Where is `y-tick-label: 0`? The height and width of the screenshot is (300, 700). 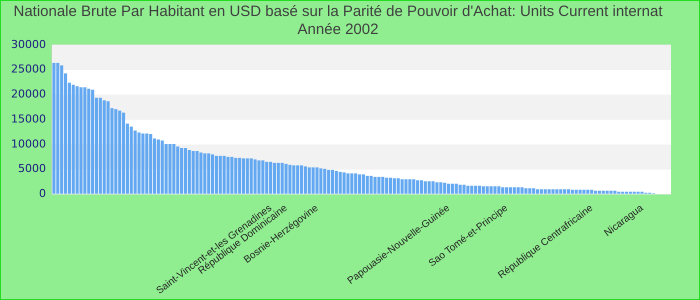
y-tick-label: 0 is located at coordinates (42, 193).